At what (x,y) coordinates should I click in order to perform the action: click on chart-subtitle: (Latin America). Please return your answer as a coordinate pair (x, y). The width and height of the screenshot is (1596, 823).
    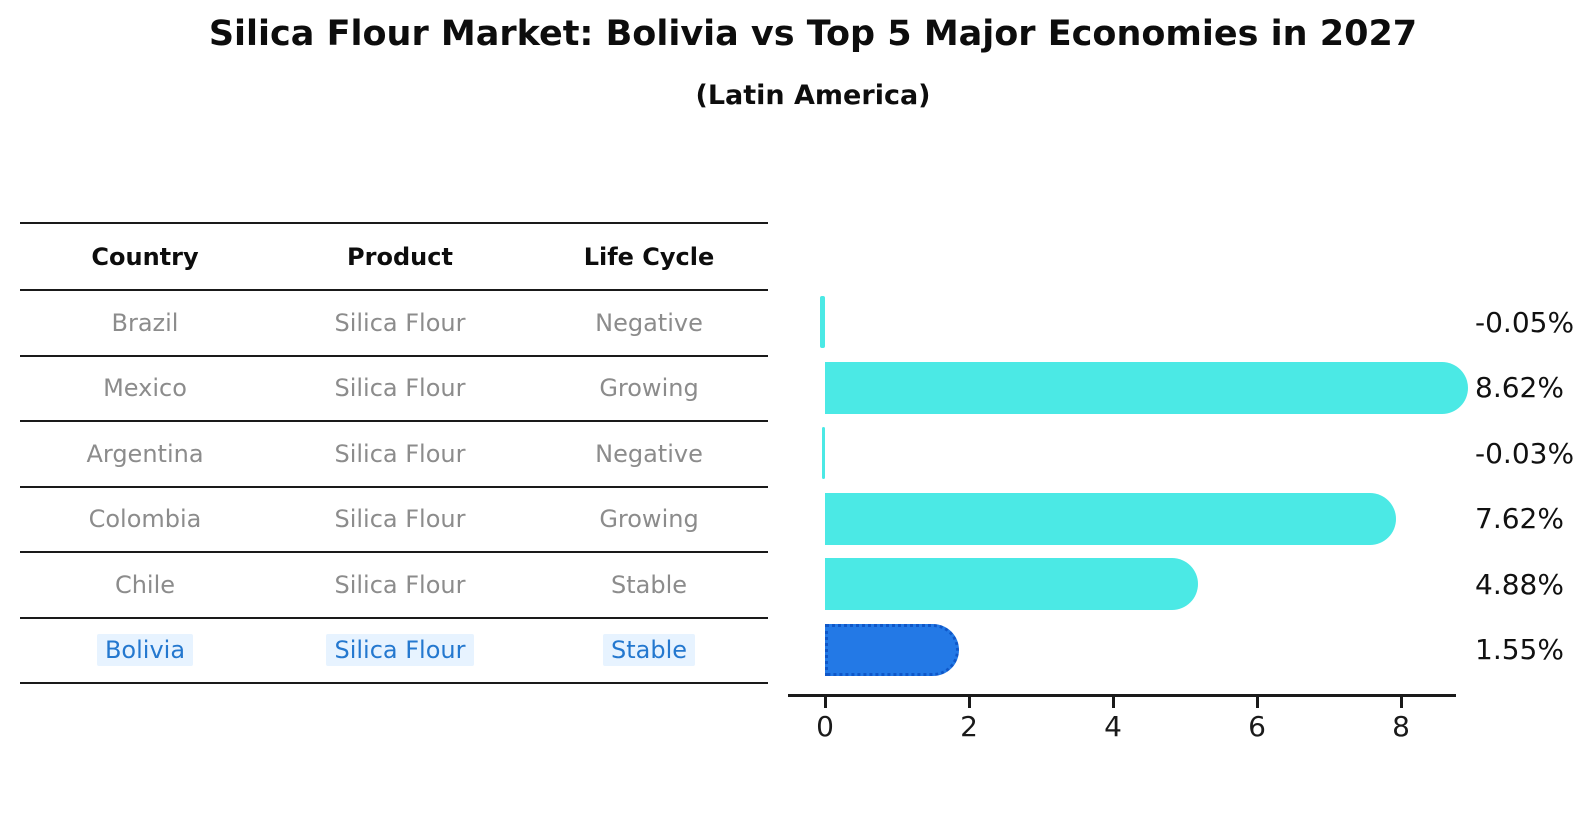
    Looking at the image, I should click on (813, 95).